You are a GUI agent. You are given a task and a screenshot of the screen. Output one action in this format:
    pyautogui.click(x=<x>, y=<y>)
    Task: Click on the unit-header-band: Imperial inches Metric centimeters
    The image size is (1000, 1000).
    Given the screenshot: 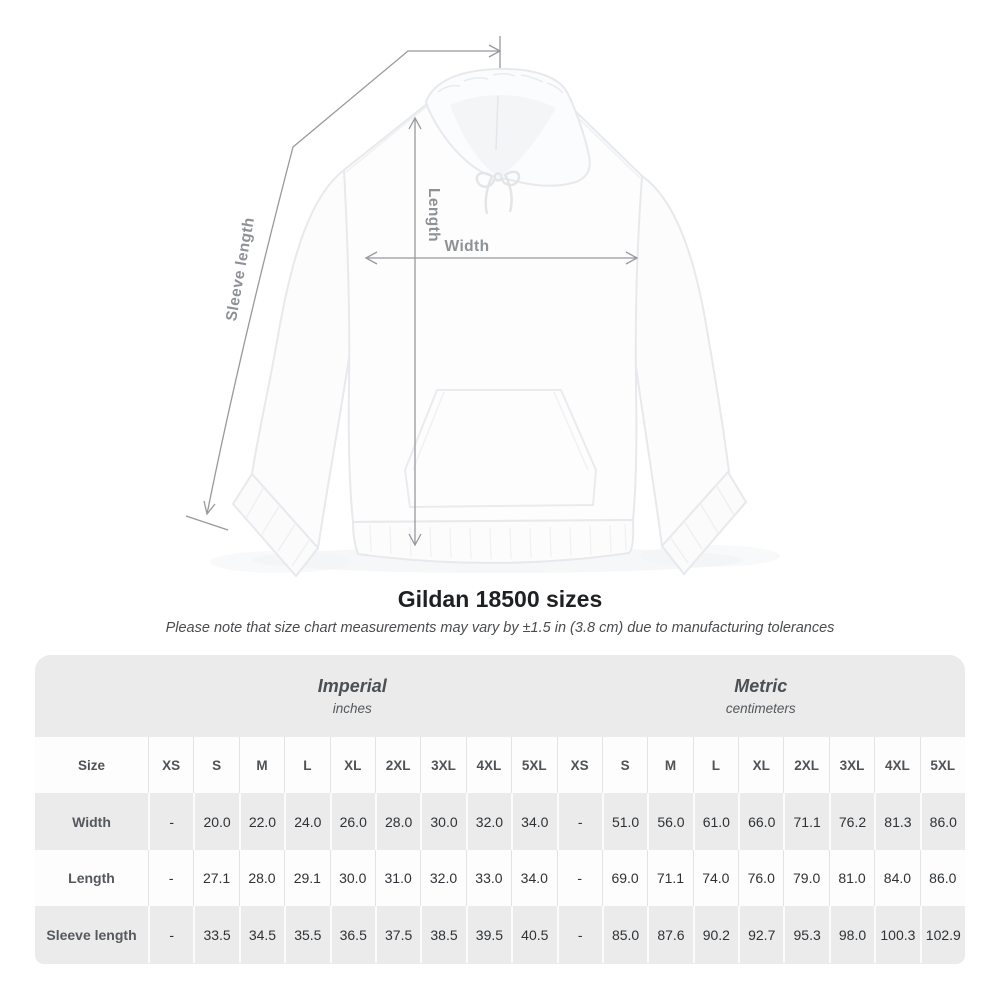 What is the action you would take?
    pyautogui.click(x=500, y=696)
    